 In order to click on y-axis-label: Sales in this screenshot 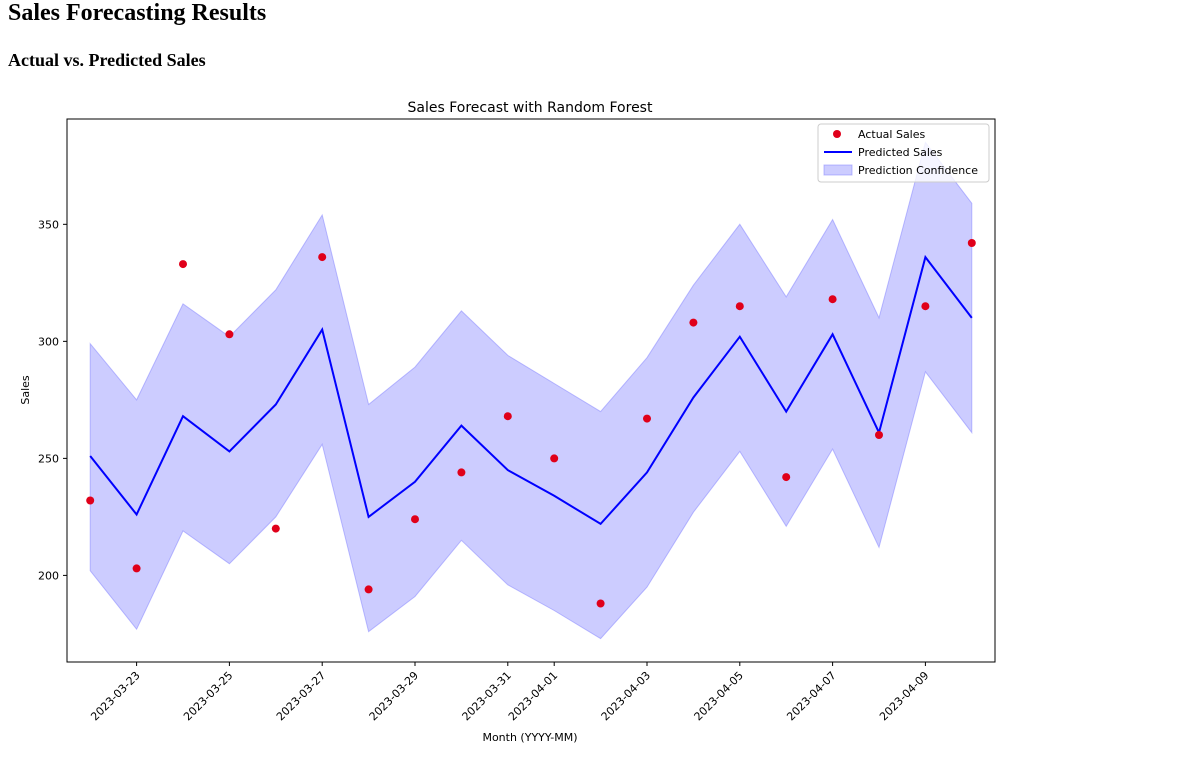, I will do `click(25, 390)`.